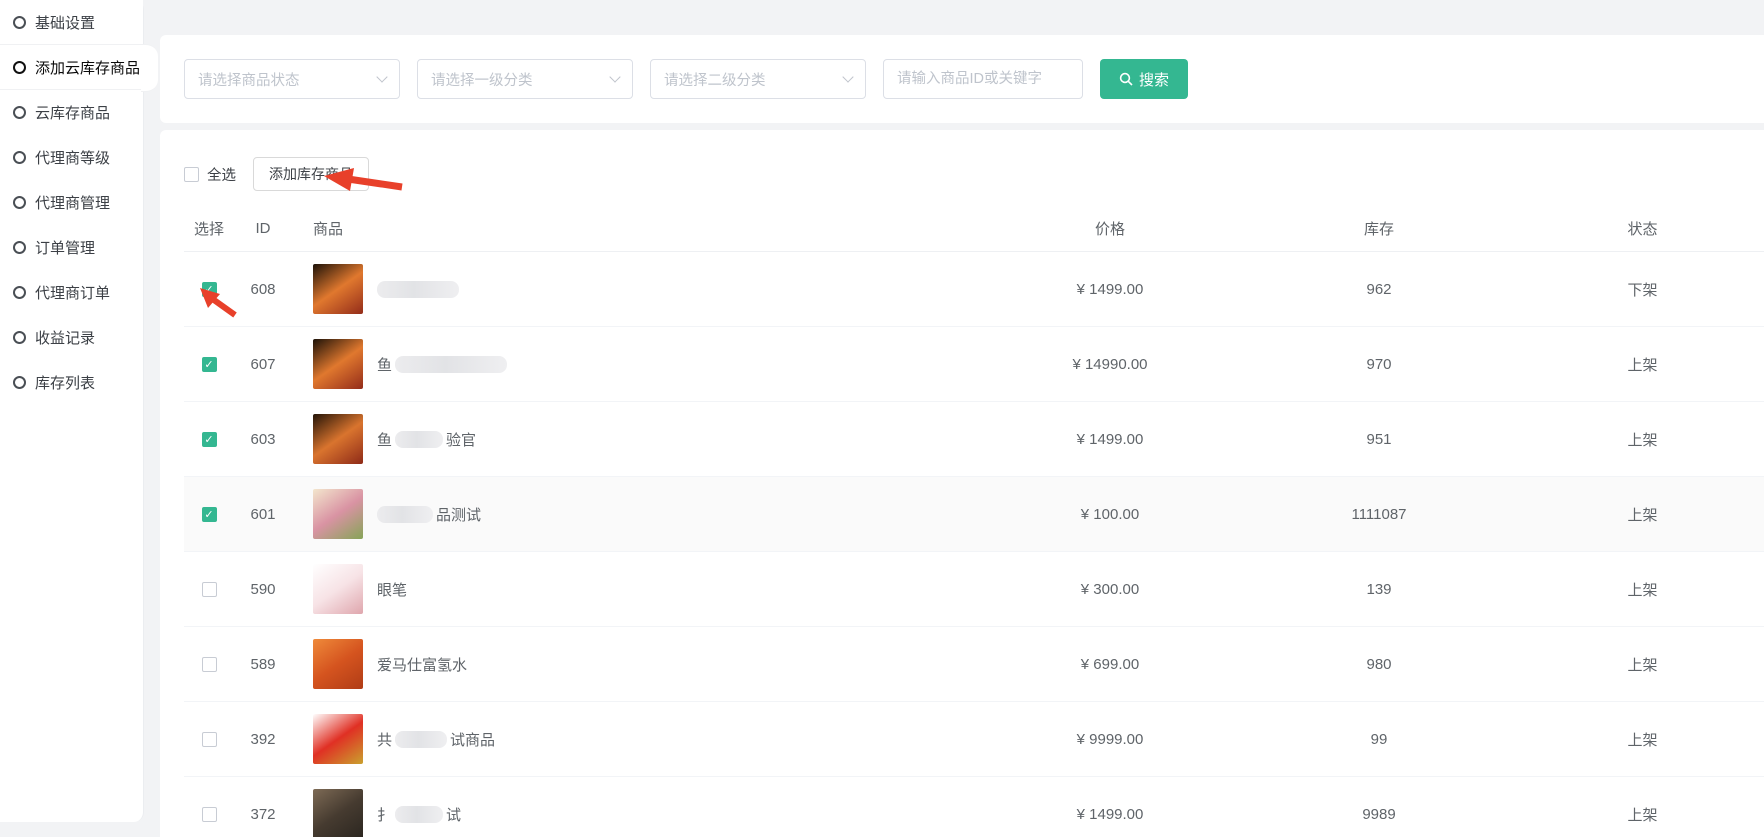 The image size is (1764, 837). Describe the element at coordinates (263, 439) in the screenshot. I see `product-id: 603` at that location.